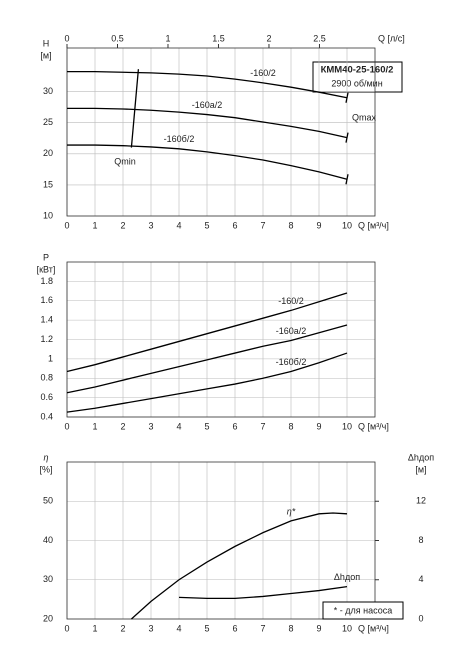 The width and height of the screenshot is (470, 669). Describe the element at coordinates (46, 339) in the screenshot. I see `y-tick-label: 1.2` at that location.